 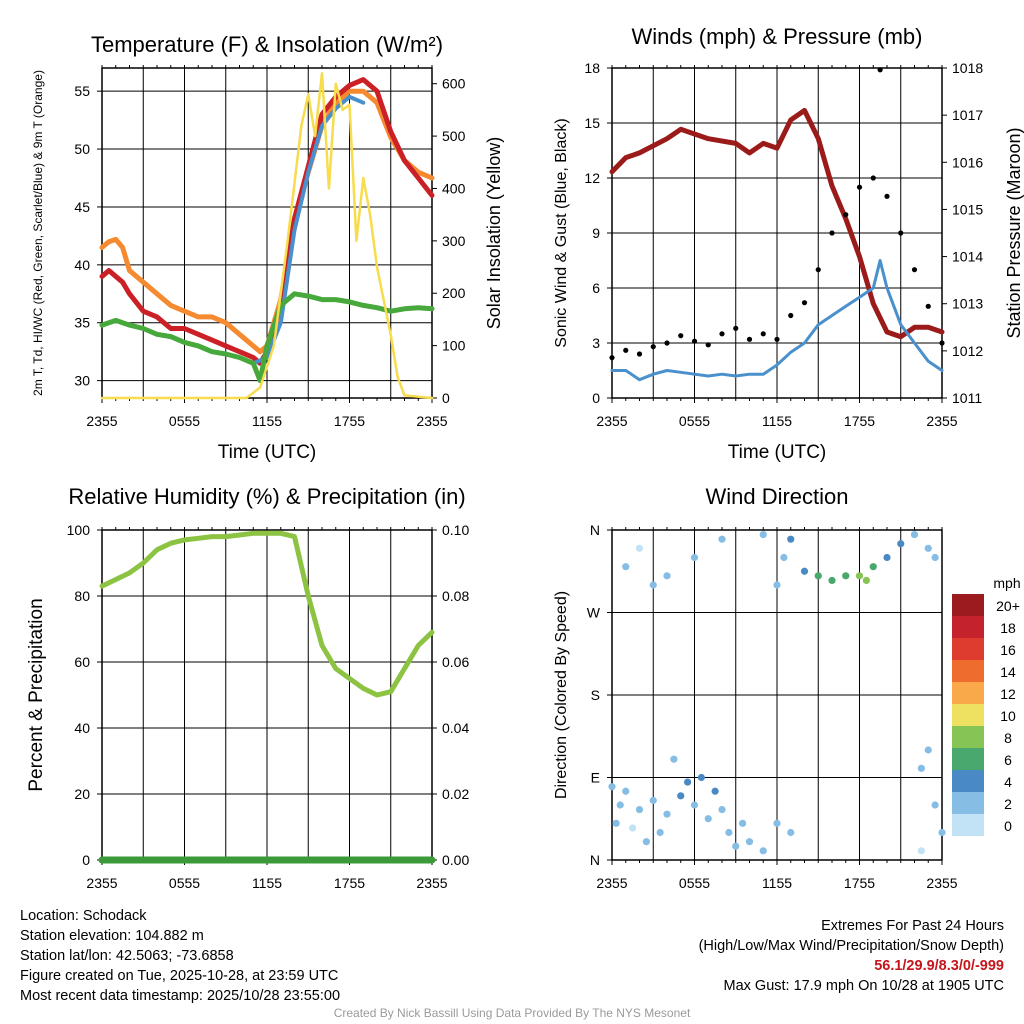 I want to click on y2-tick-label: 500, so click(x=454, y=136).